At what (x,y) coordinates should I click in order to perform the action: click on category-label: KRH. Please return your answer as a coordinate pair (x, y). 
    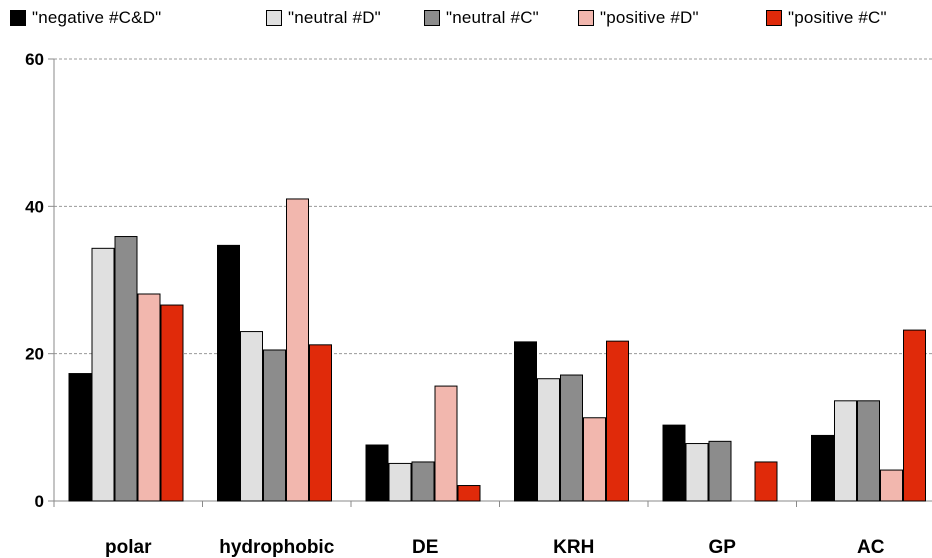
    Looking at the image, I should click on (573, 547).